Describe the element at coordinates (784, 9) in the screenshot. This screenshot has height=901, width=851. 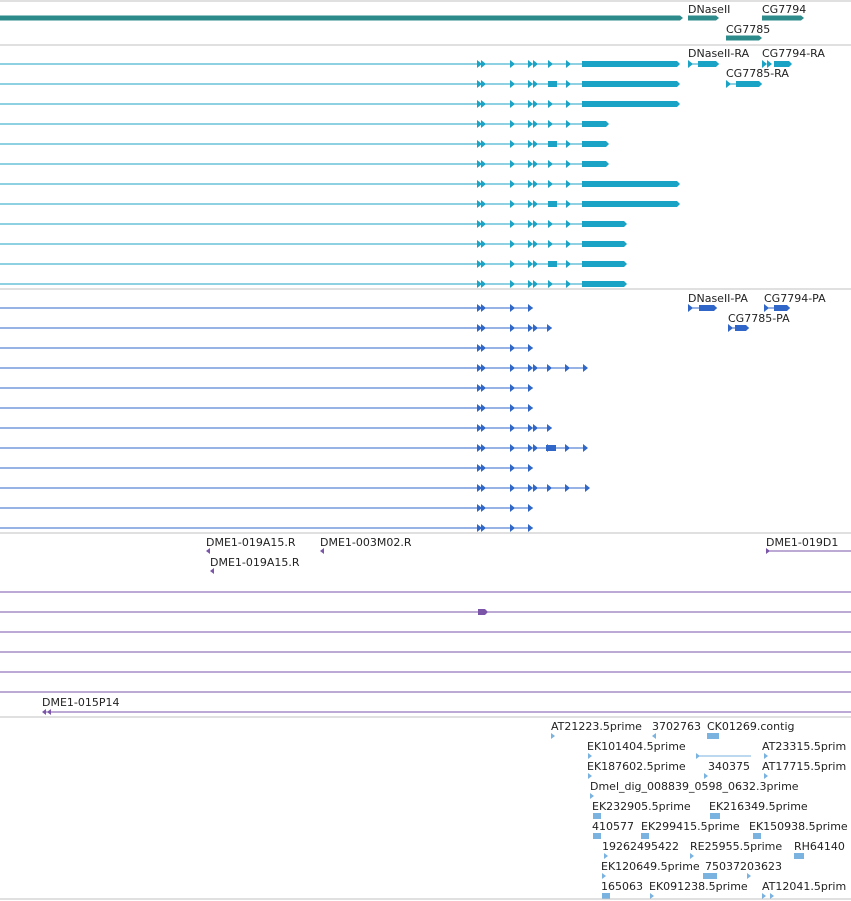
I see `gene-label-cg7794: CG7794` at that location.